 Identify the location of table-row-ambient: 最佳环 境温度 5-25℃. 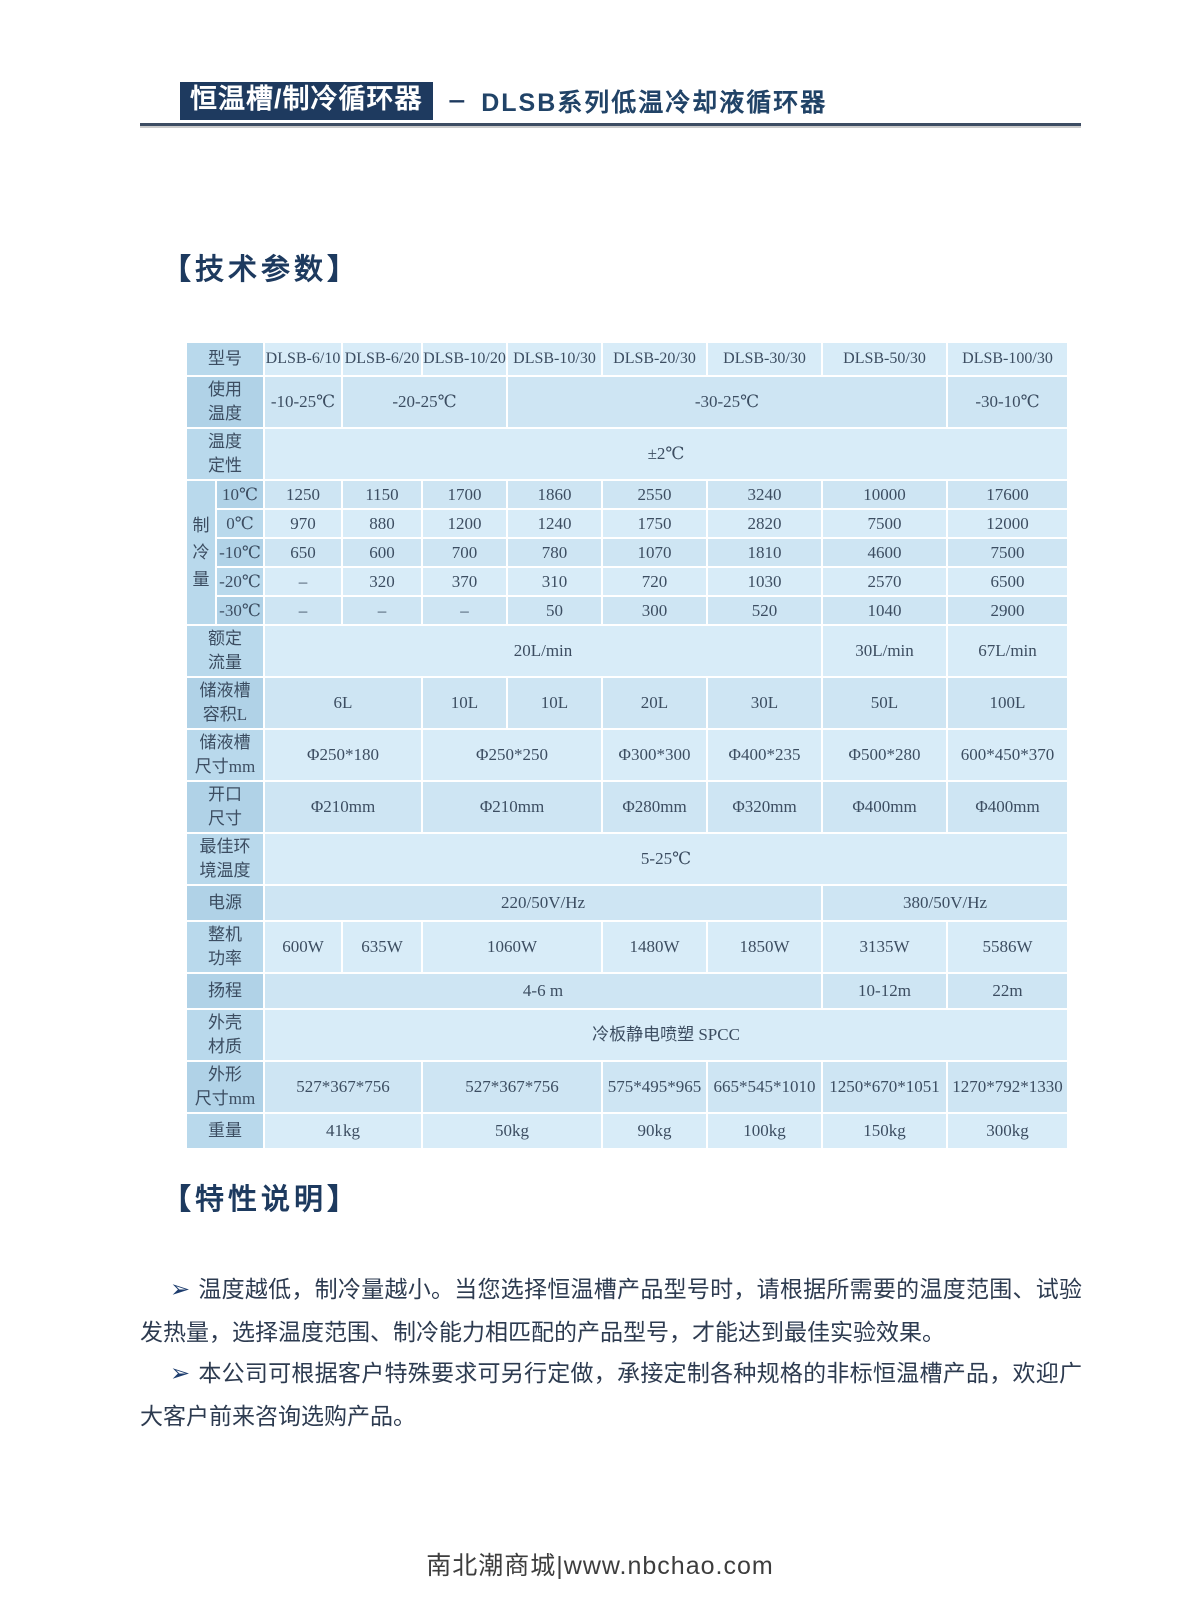
(627, 859).